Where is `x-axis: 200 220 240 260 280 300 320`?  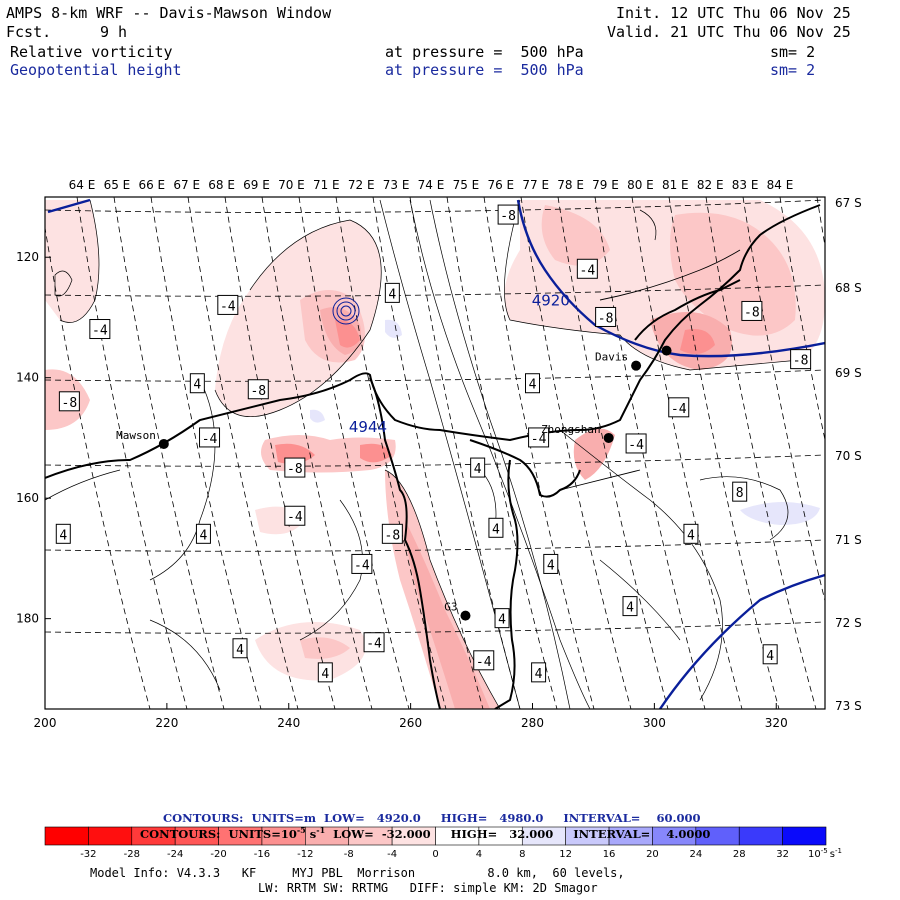 x-axis: 200 220 240 260 280 300 320 is located at coordinates (411, 716).